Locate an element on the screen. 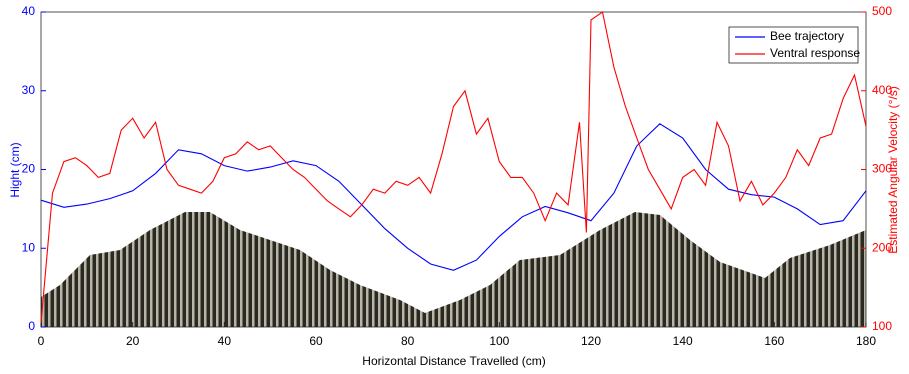 The image size is (909, 374). y2-tick-label: 400 is located at coordinates (882, 90).